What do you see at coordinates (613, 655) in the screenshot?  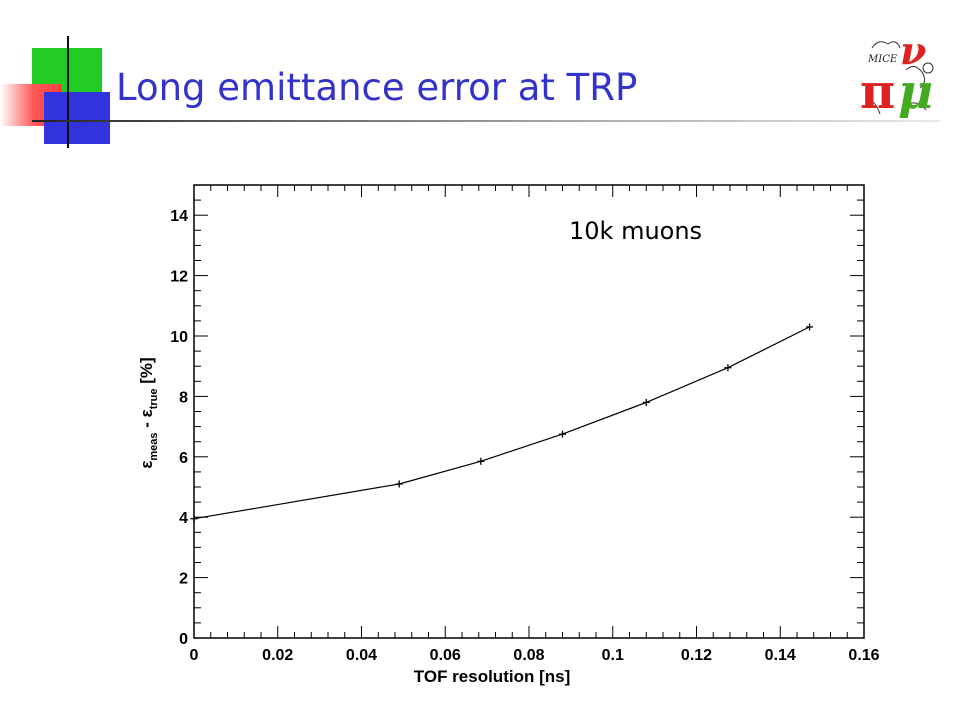 I see `x-tick-label: 0.1` at bounding box center [613, 655].